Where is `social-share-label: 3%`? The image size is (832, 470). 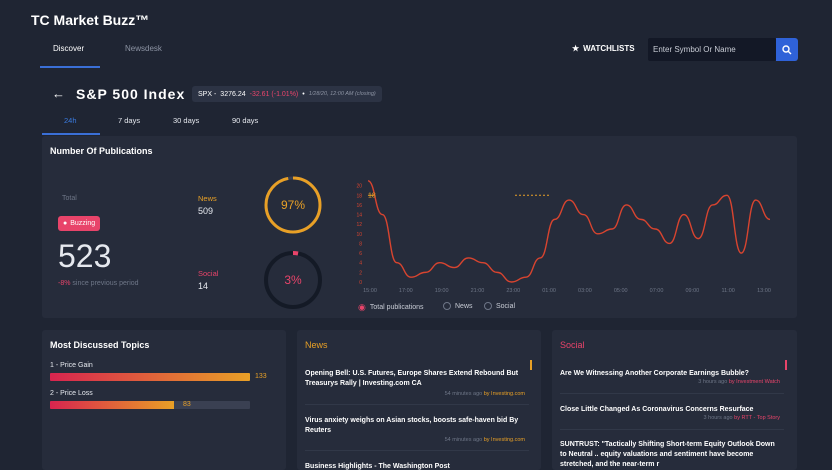
social-share-label: 3% is located at coordinates (293, 280).